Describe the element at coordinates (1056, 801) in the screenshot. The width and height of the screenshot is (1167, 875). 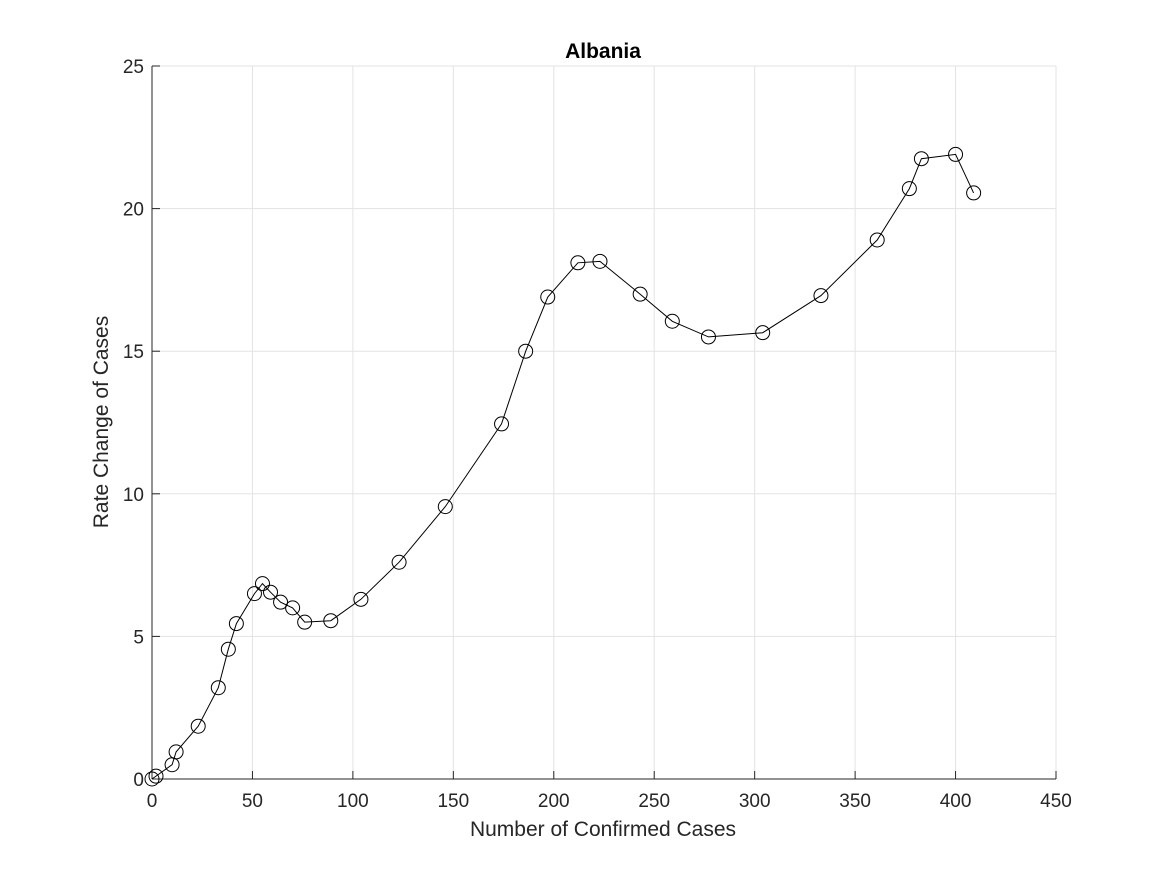
I see `x-tick-label: 450` at that location.